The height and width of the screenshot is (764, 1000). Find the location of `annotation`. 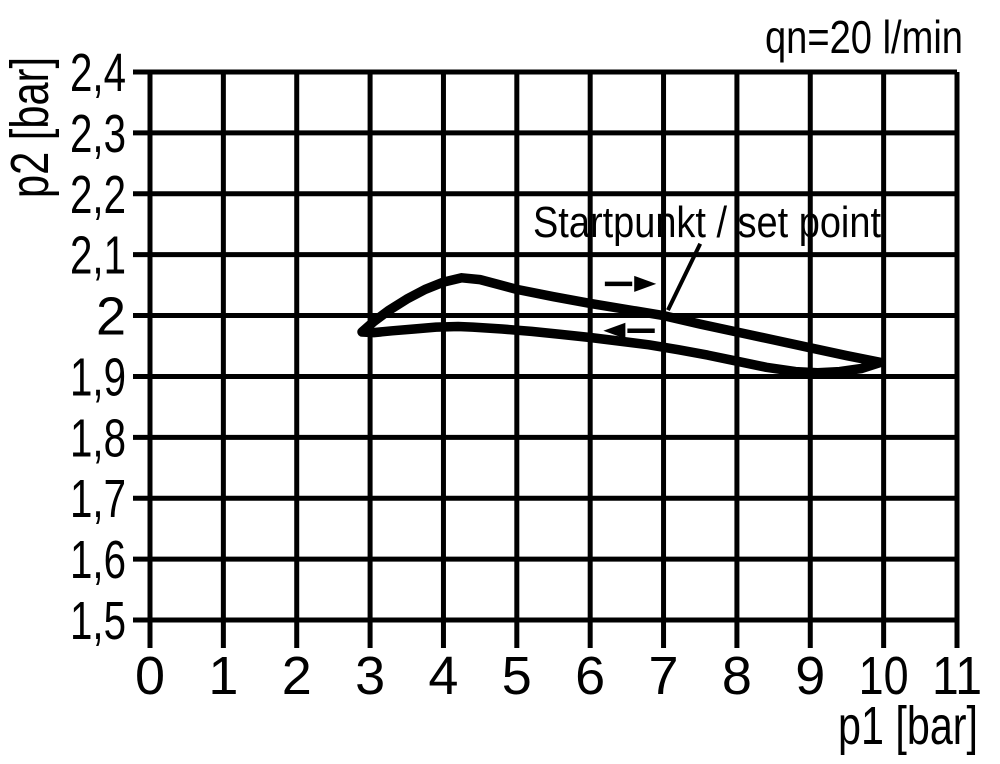

annotation is located at coordinates (684, 276).